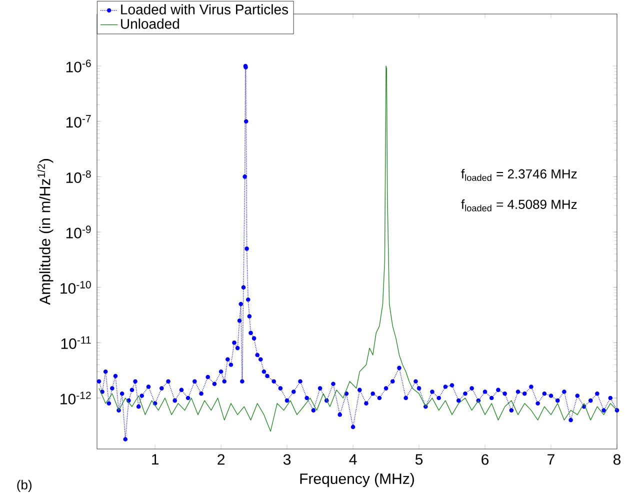  What do you see at coordinates (287, 459) in the screenshot?
I see `x-tick-label: 3` at bounding box center [287, 459].